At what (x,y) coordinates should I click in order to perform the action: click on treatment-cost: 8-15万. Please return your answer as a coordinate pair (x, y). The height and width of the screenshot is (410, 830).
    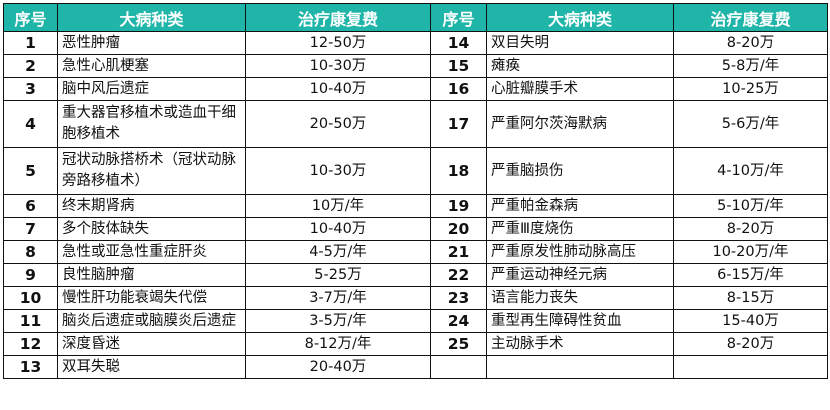
    Looking at the image, I should click on (750, 298).